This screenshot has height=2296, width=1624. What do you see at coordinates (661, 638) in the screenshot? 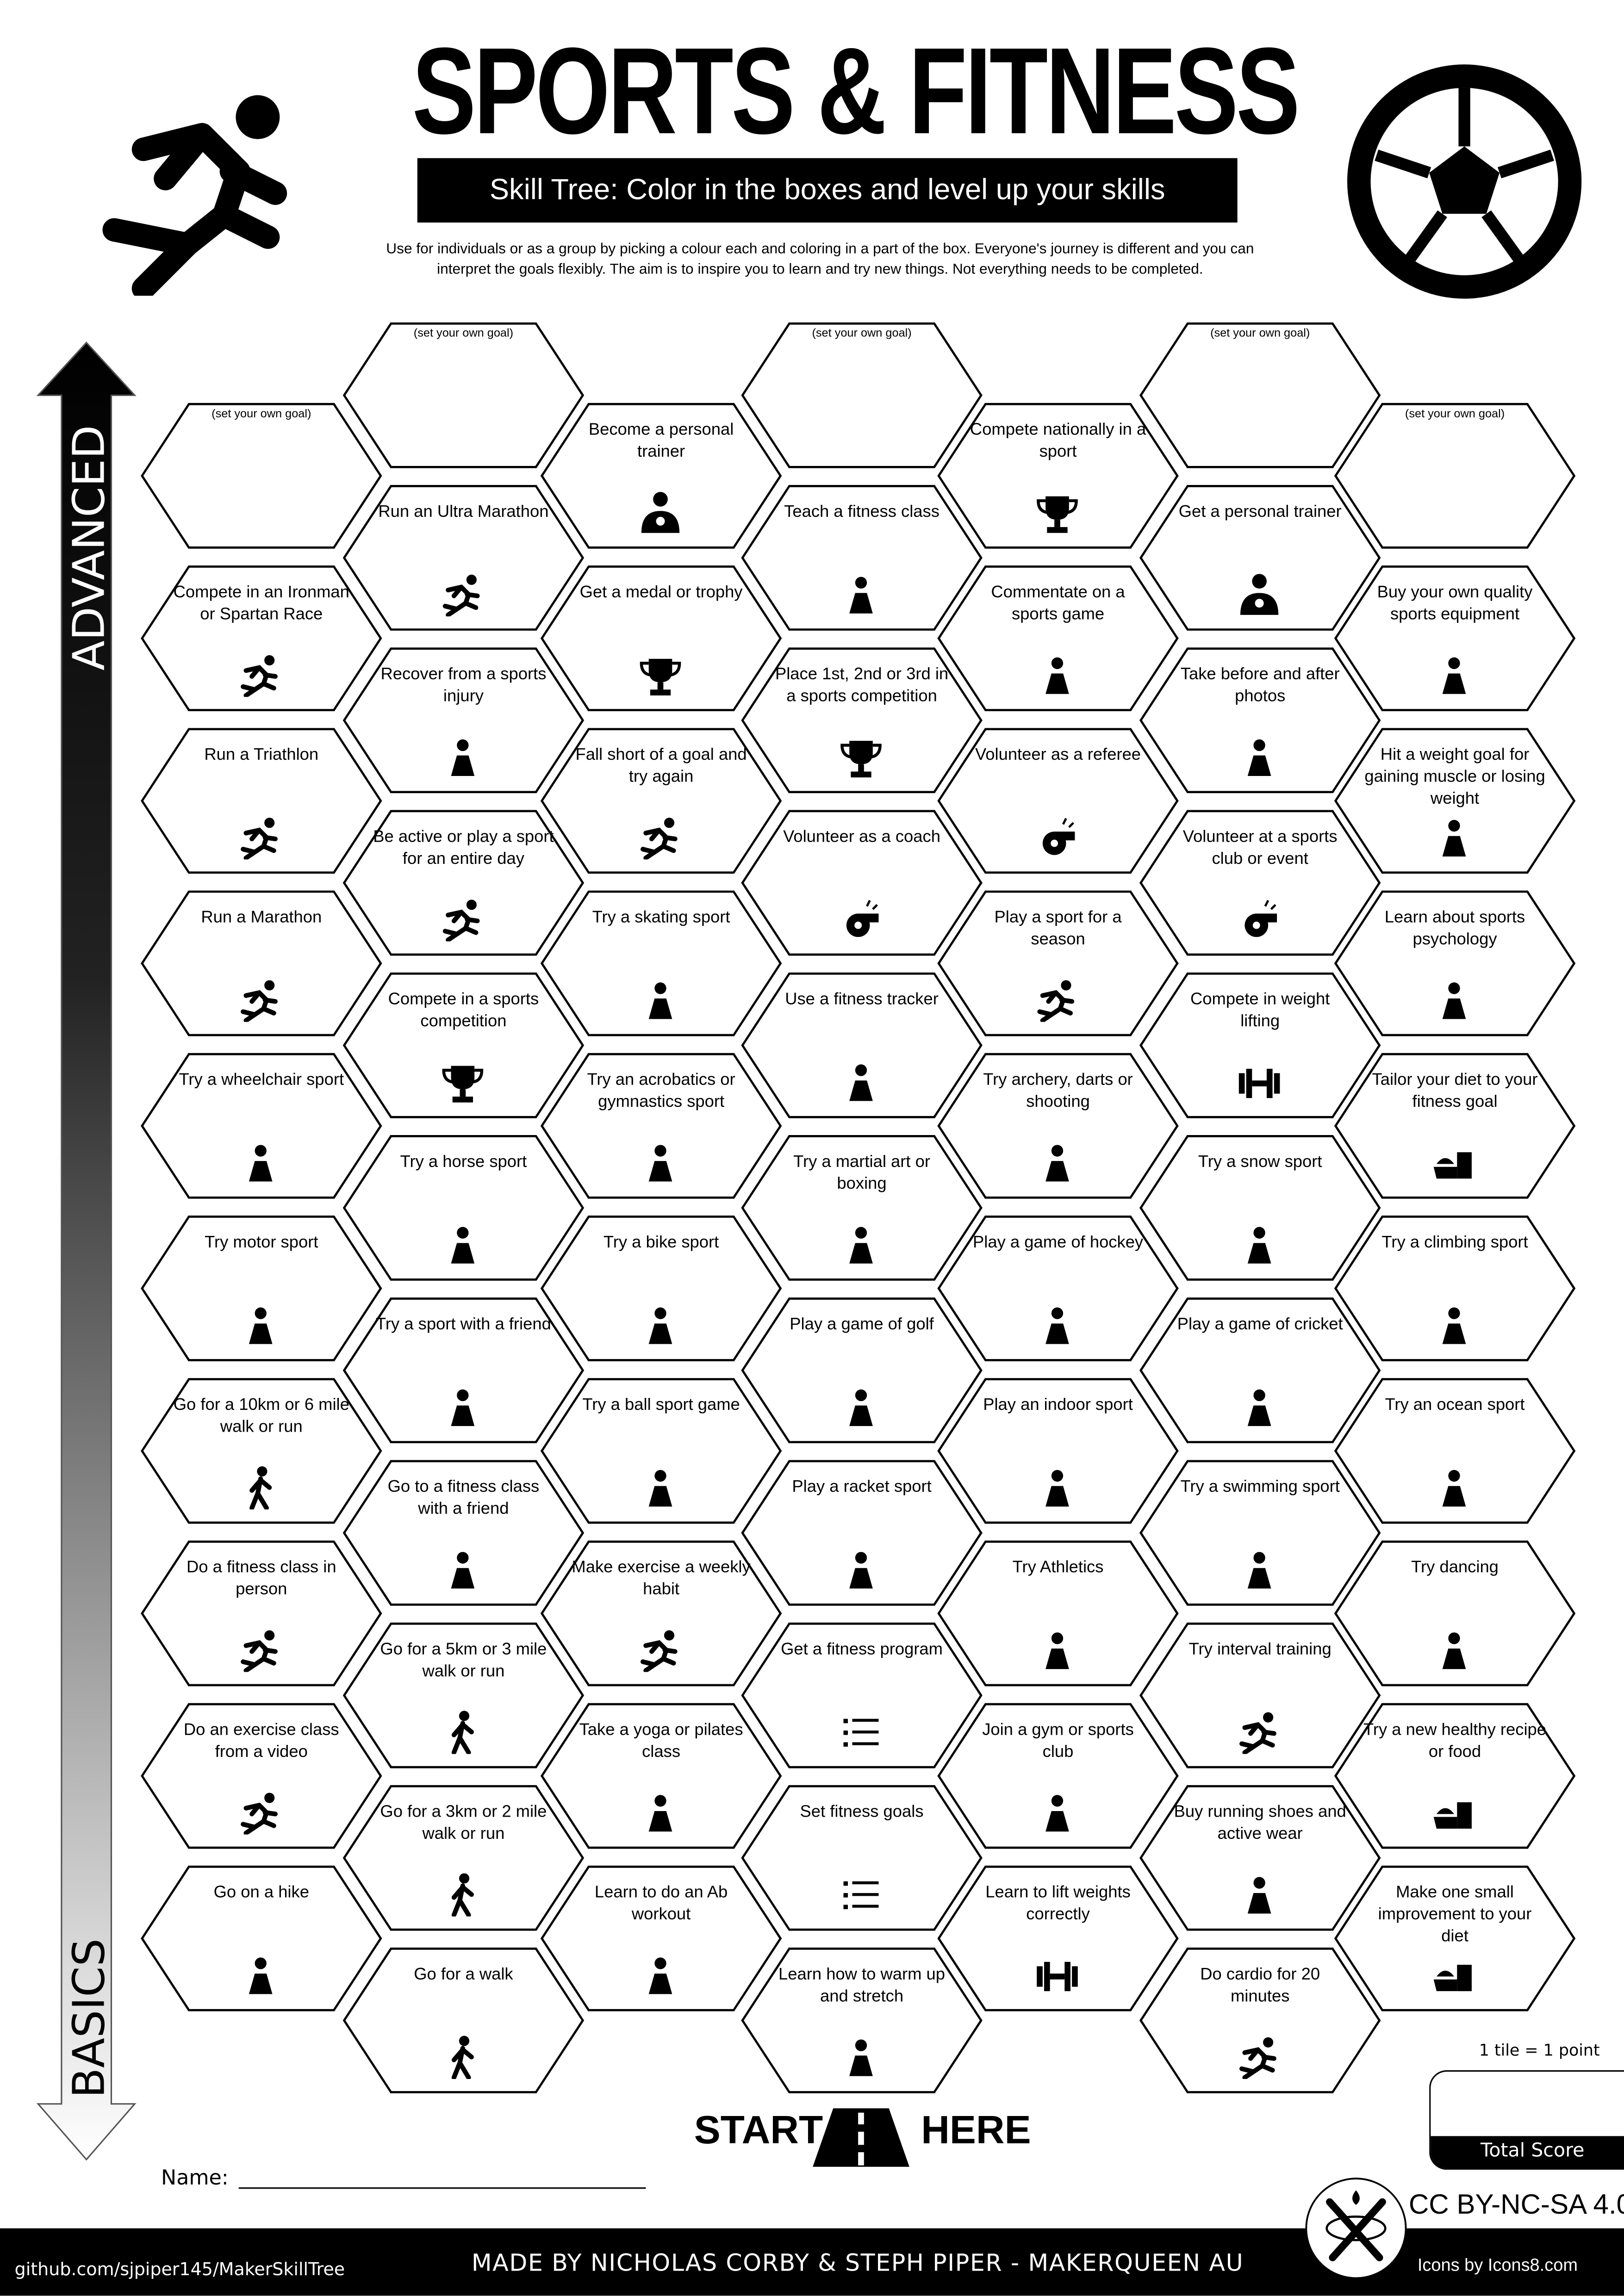
I see `skill-tile: Get a medal or trophy` at bounding box center [661, 638].